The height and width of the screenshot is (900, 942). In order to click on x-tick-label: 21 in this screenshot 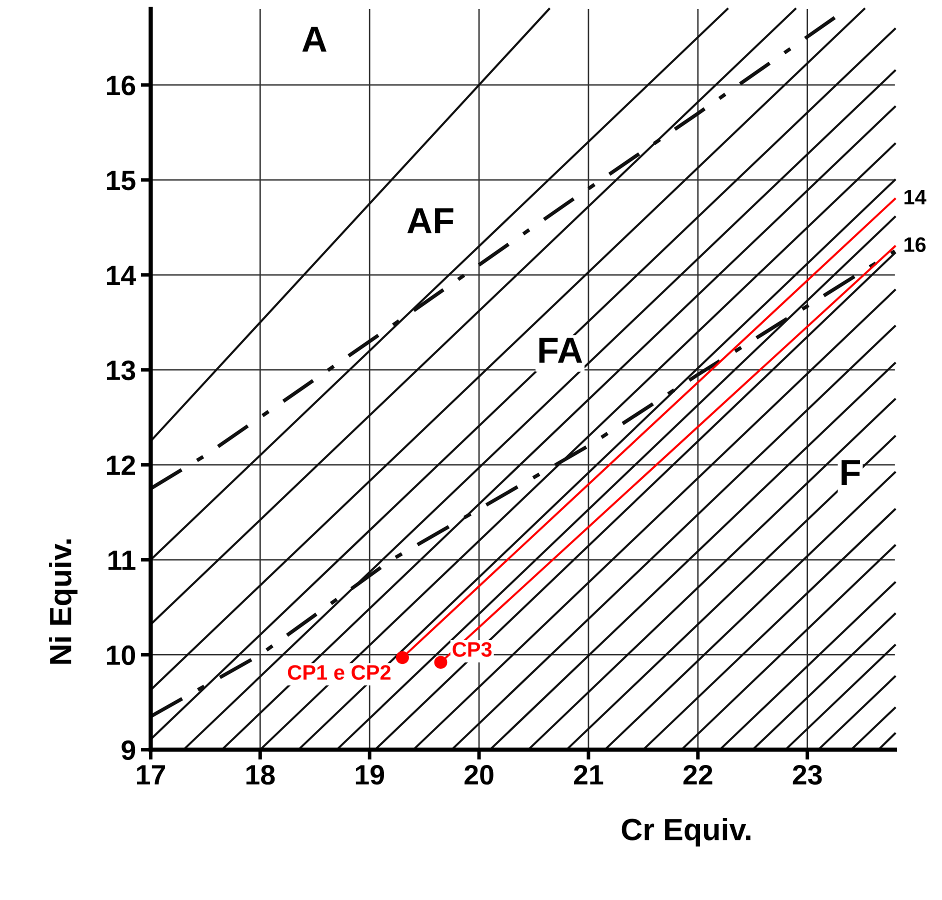, I will do `click(589, 774)`.